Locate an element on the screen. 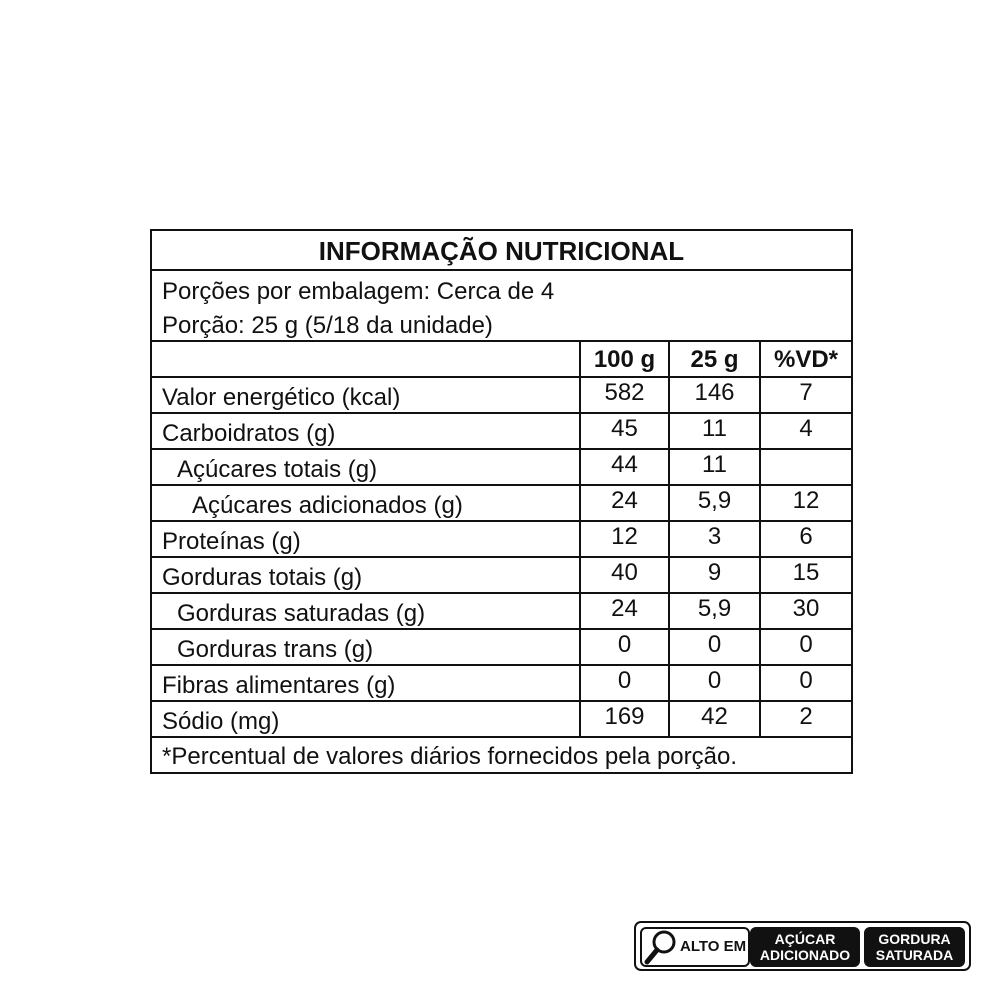 This screenshot has height=1000, width=1000. warning-saturated-fat: GORDURA SATURADA is located at coordinates (914, 947).